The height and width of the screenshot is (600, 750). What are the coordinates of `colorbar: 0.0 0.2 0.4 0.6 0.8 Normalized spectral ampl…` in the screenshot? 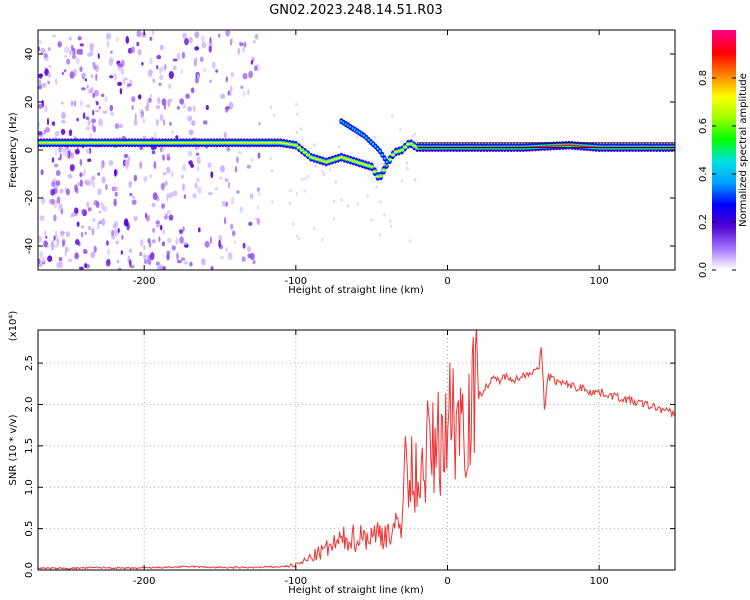 It's located at (723, 154).